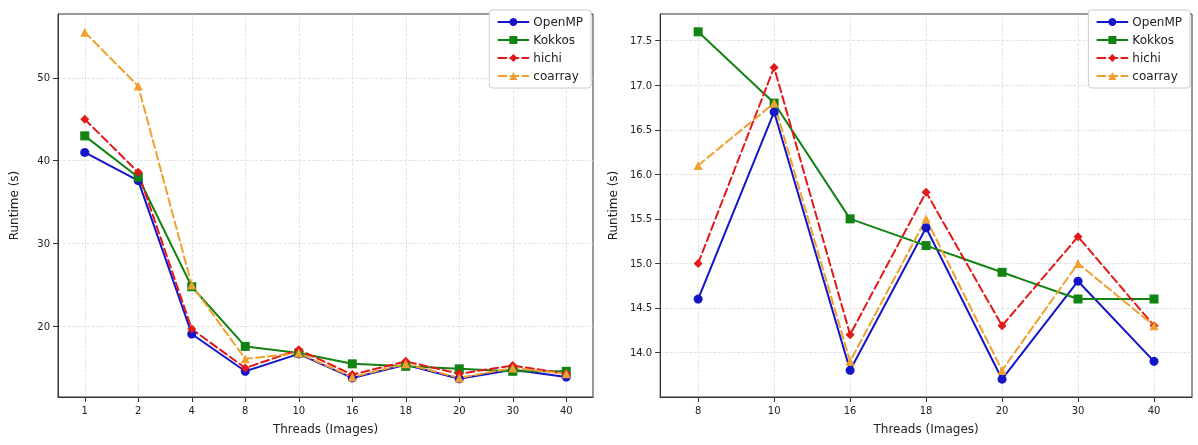 The width and height of the screenshot is (1198, 445). Describe the element at coordinates (641, 41) in the screenshot. I see `y-tick-label: 17.5` at that location.